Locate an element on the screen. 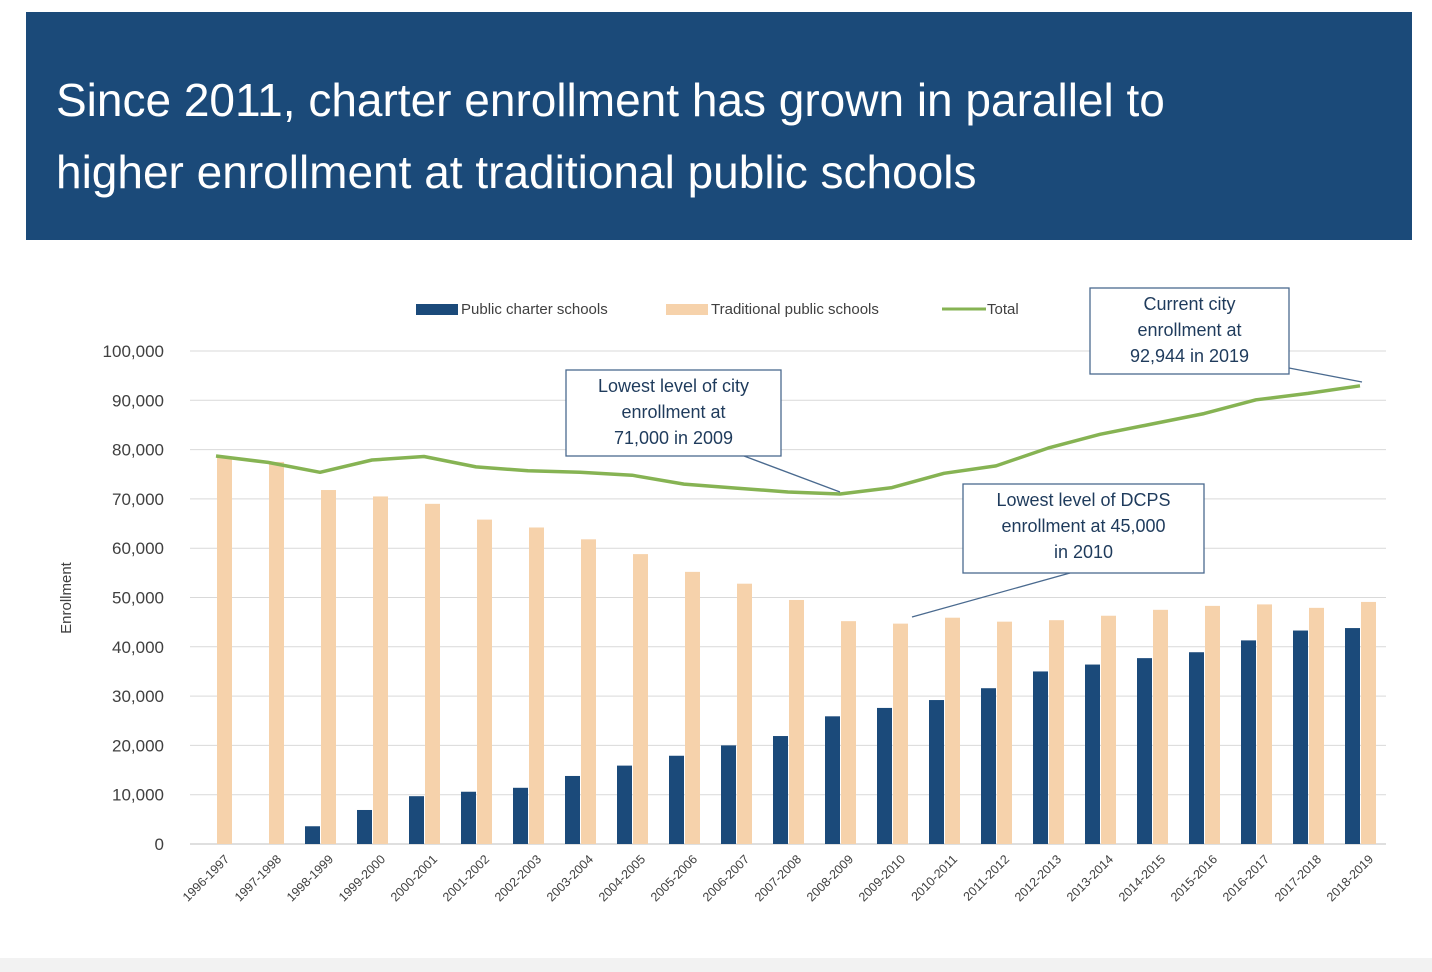  callout-text: in 2010 is located at coordinates (1083, 552).